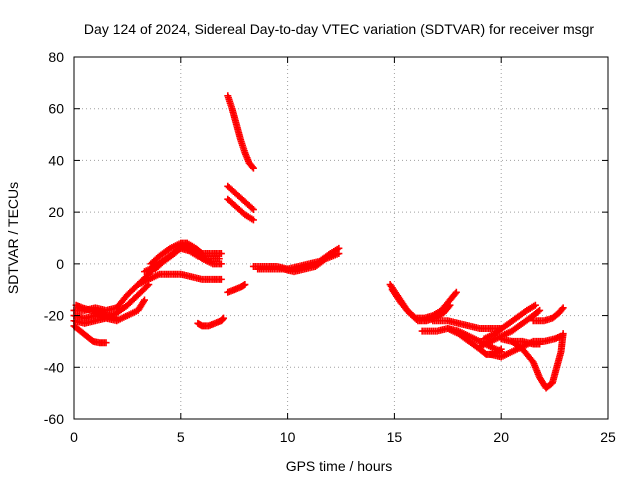 The width and height of the screenshot is (640, 480). I want to click on y-tick-label: -60, so click(54, 419).